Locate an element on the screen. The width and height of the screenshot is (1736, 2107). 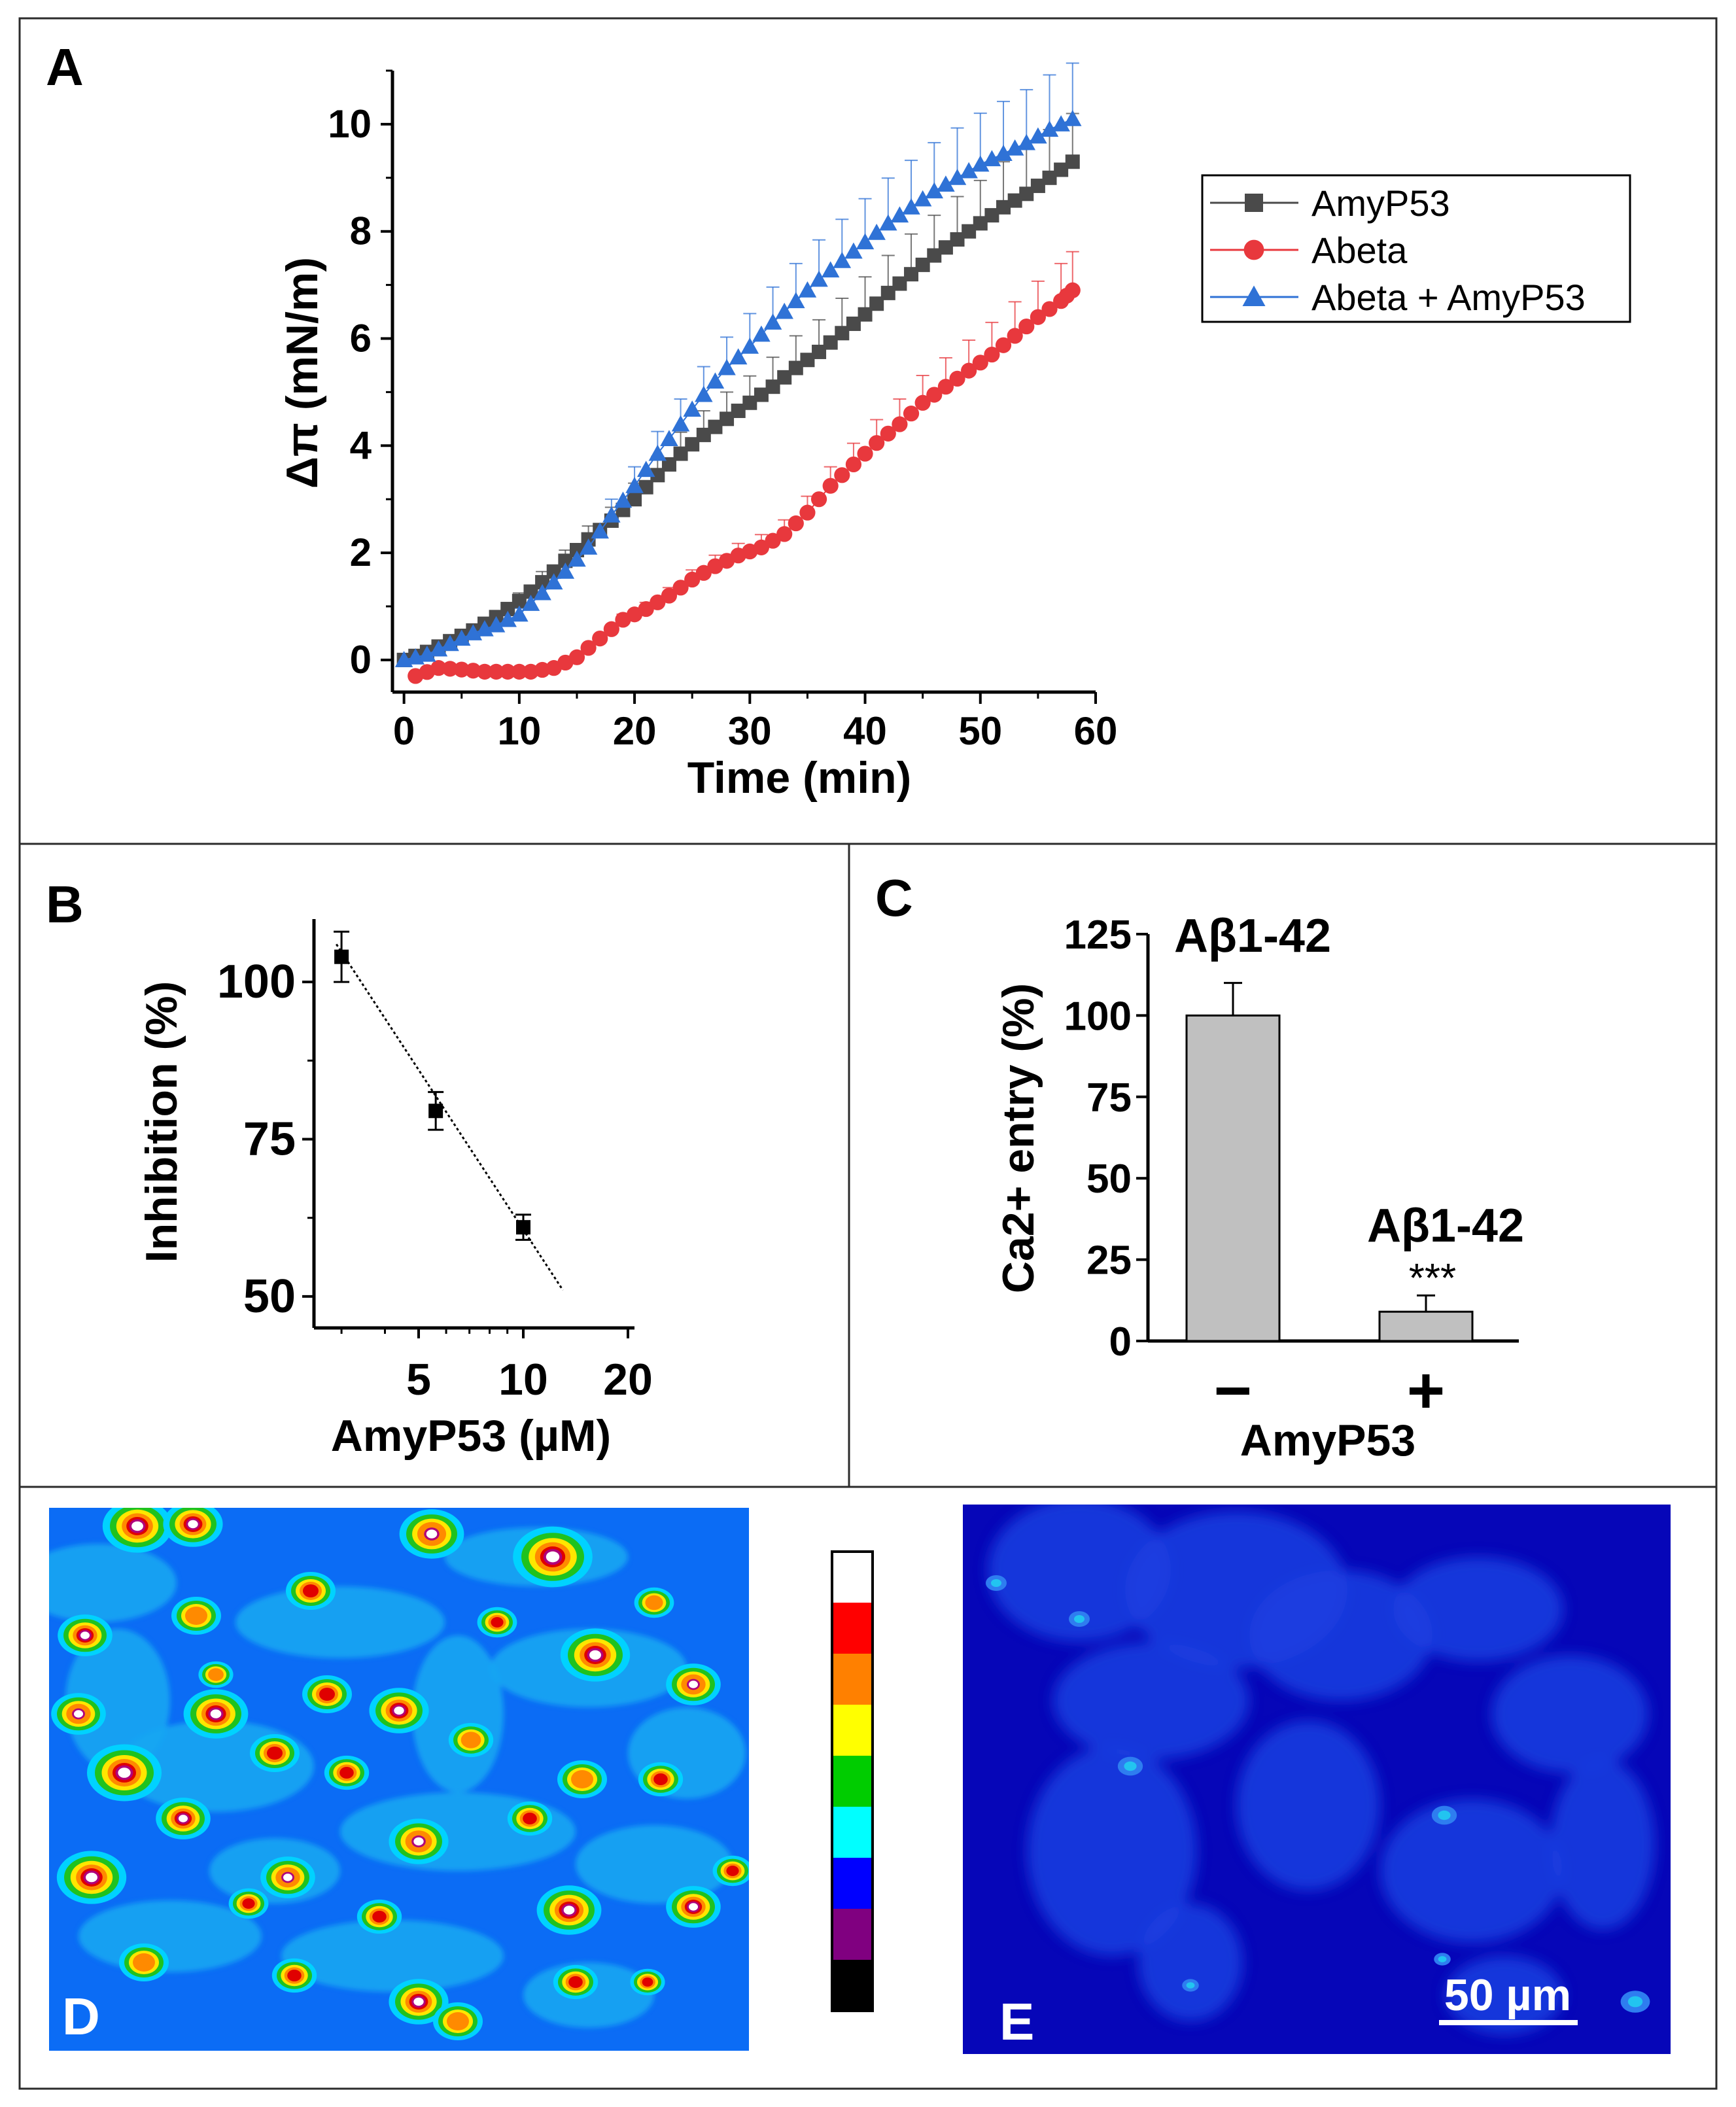
x-tick-label: 10 is located at coordinates (523, 1379).